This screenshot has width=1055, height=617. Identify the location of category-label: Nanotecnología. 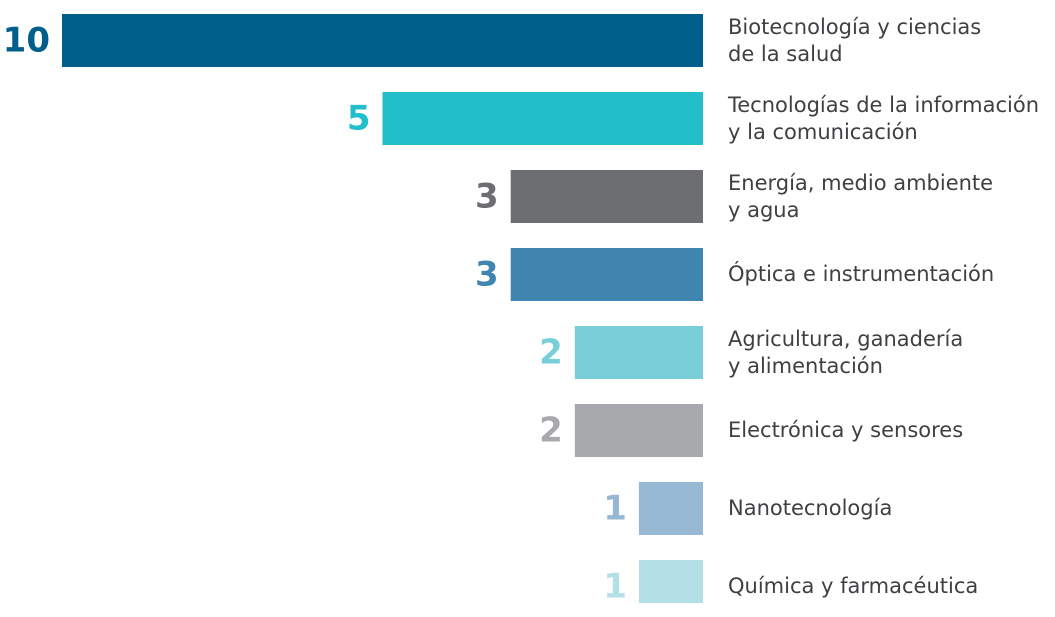
(810, 508).